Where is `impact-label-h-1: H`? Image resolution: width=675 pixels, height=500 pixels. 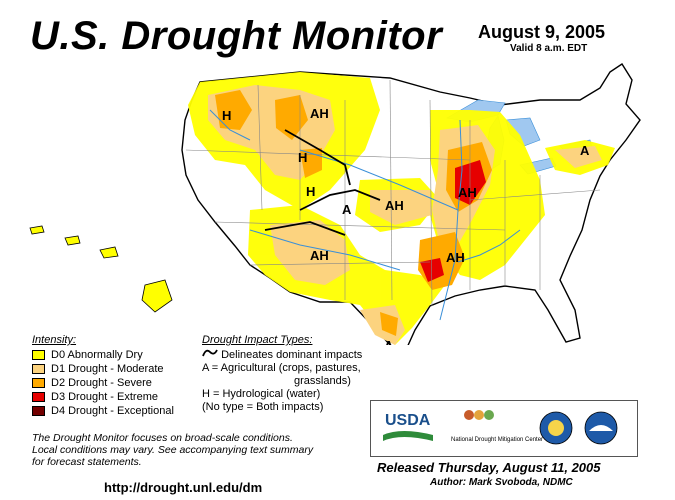 impact-label-h-1: H is located at coordinates (226, 115).